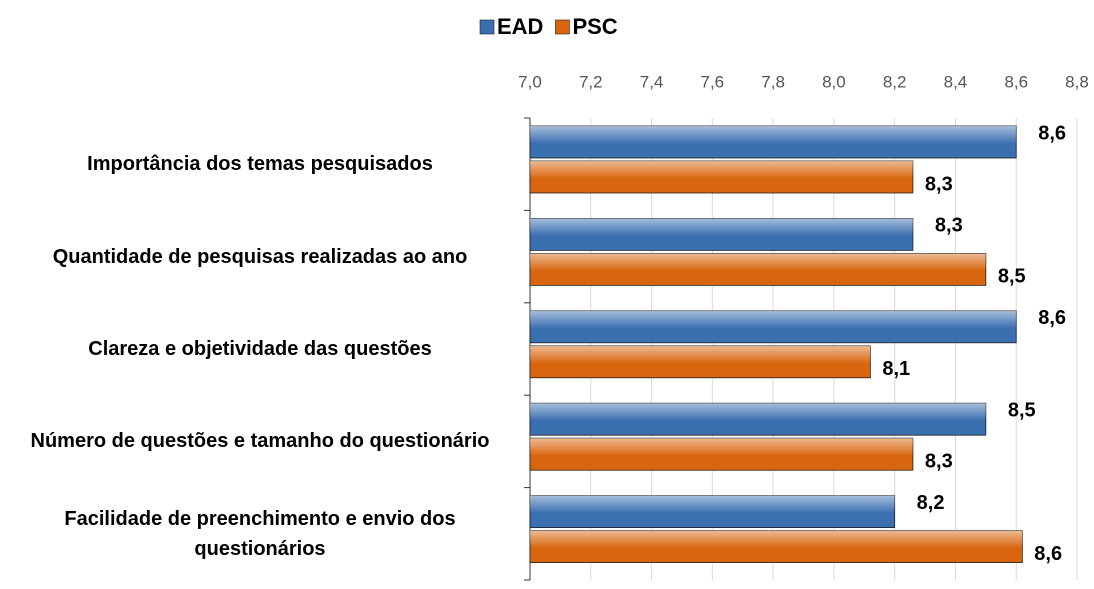  I want to click on y-tick-label: Clareza e objetividade das questões, so click(260, 349).